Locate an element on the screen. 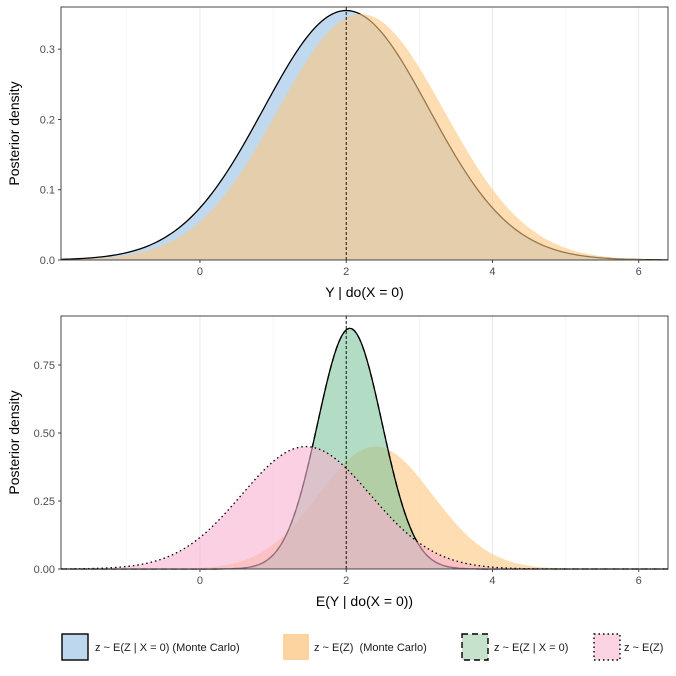 The width and height of the screenshot is (676, 676). x-axis-title: Y | do(X = 0) is located at coordinates (364, 292).